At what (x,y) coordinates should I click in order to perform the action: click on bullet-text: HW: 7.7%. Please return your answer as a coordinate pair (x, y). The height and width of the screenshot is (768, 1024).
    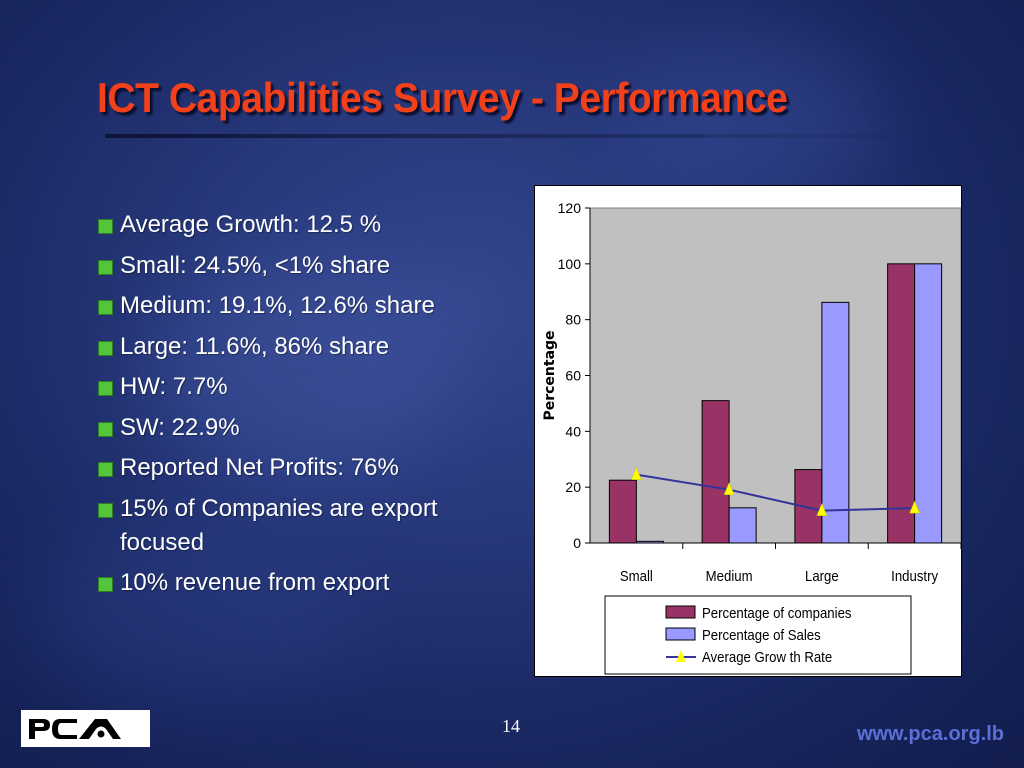
    Looking at the image, I should click on (174, 386).